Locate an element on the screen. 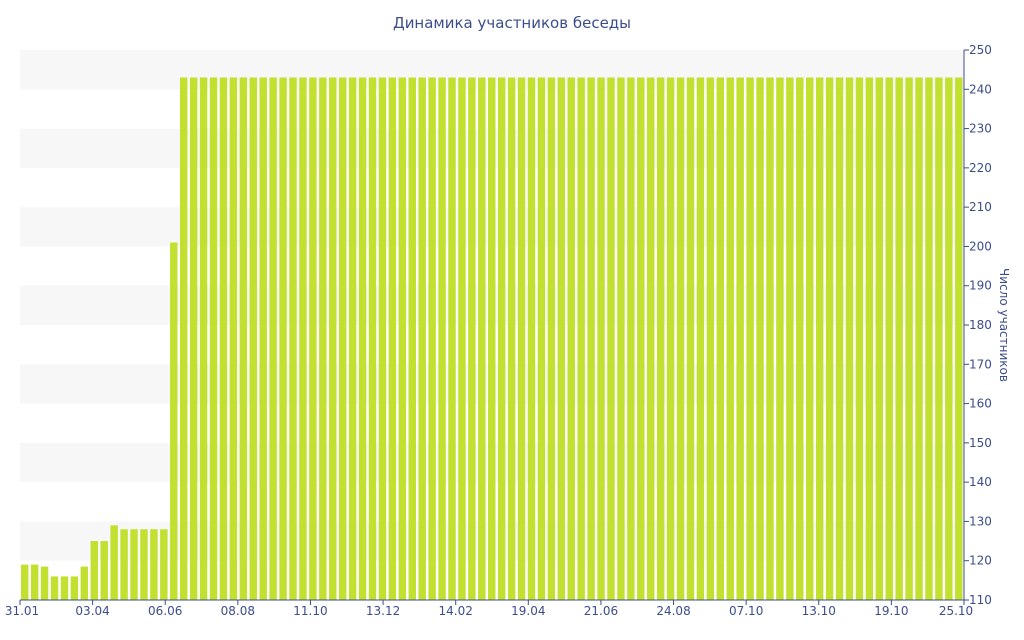 The width and height of the screenshot is (1024, 640). chart-title: Динамика участников беседы is located at coordinates (512, 23).